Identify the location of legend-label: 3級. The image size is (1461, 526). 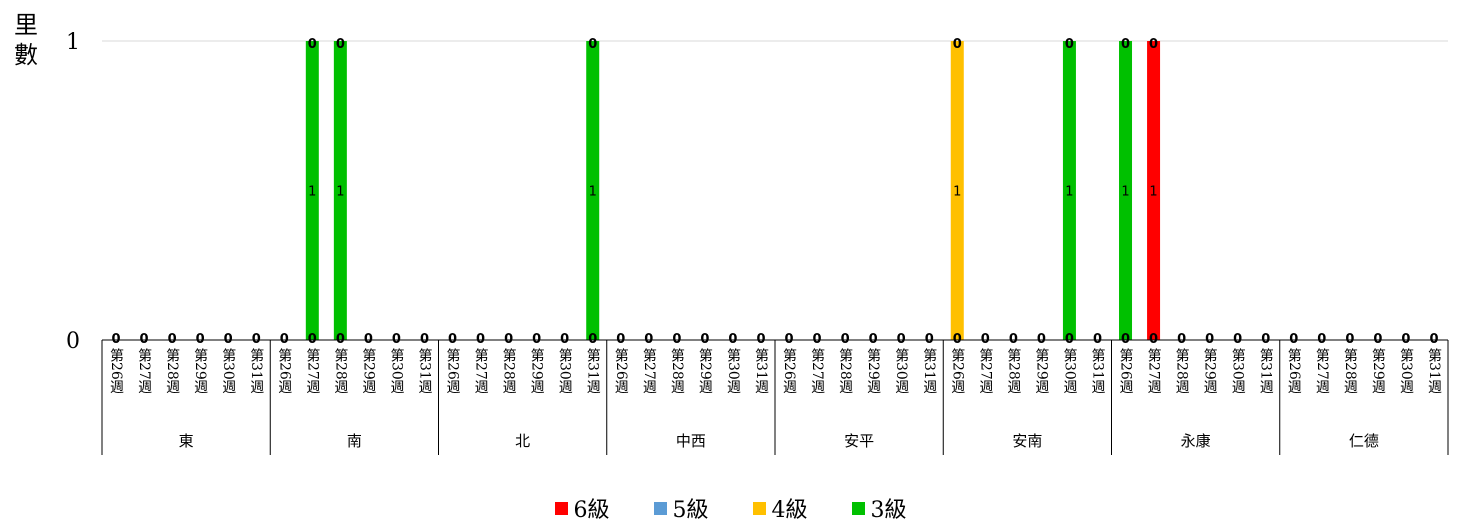
(888, 510).